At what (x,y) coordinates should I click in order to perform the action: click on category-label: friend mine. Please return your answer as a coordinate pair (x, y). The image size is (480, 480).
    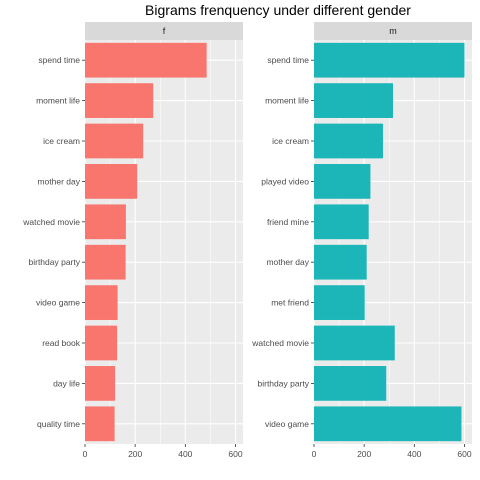
    Looking at the image, I should click on (288, 222).